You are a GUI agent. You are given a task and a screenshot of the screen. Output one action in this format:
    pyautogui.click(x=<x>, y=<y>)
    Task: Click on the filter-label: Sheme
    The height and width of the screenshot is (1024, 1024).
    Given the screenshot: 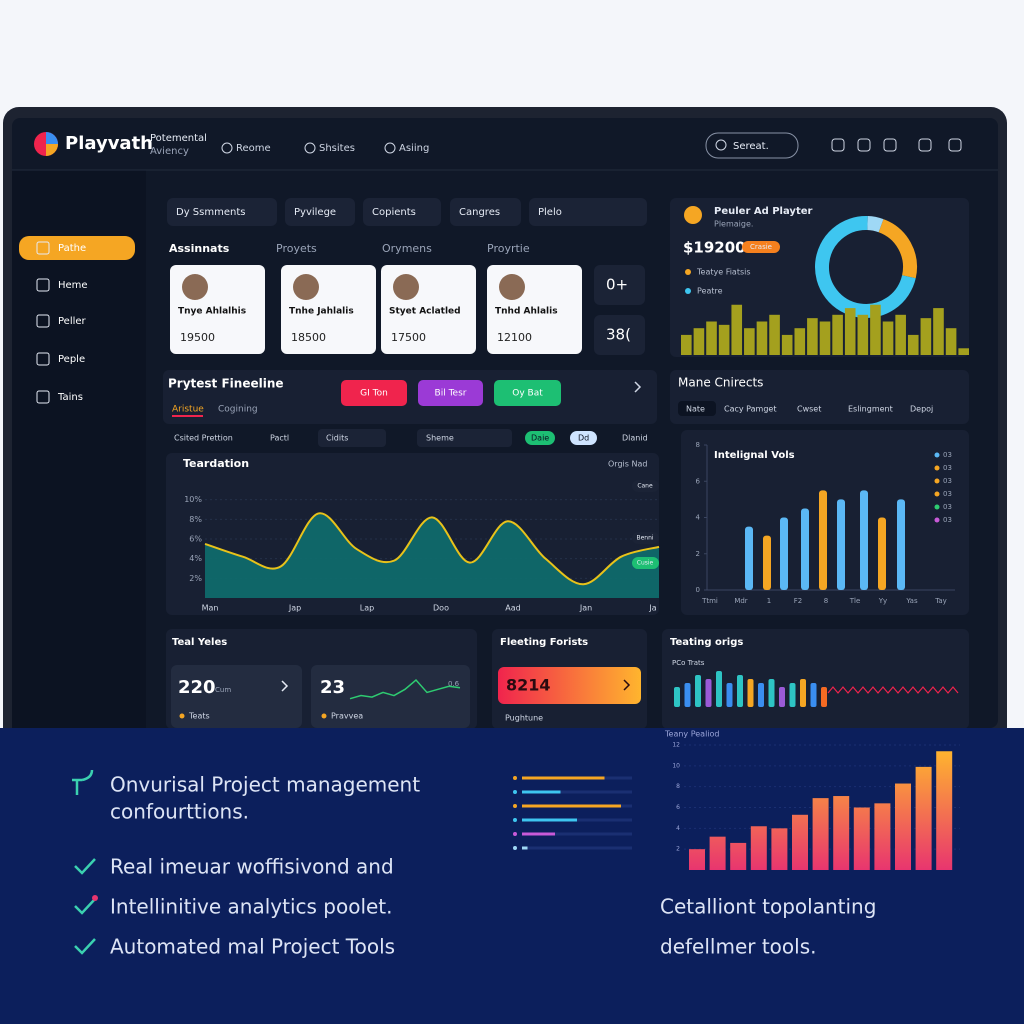 What is the action you would take?
    pyautogui.click(x=440, y=438)
    